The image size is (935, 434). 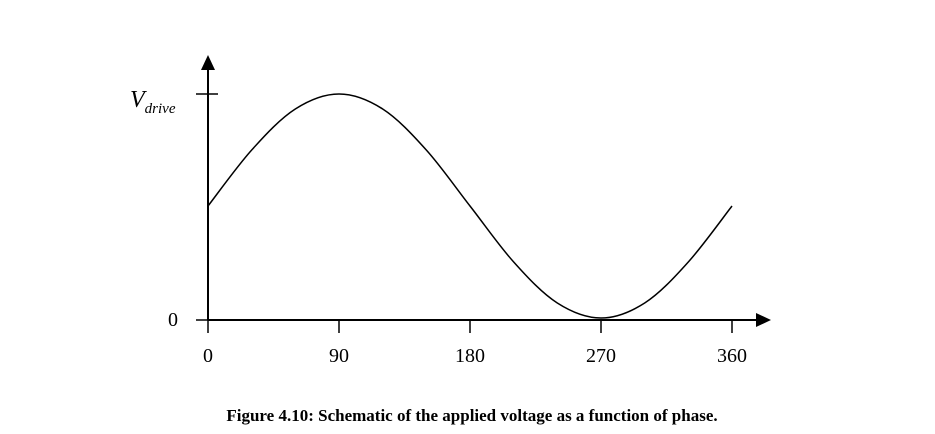 What do you see at coordinates (208, 62) in the screenshot?
I see `y-axis-arrowhead` at bounding box center [208, 62].